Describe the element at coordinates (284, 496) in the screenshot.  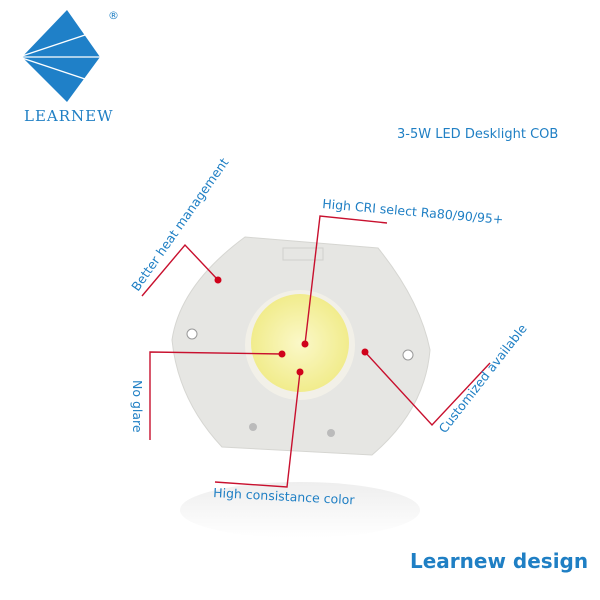
I see `feature-consistency-label: High consistance color` at that location.